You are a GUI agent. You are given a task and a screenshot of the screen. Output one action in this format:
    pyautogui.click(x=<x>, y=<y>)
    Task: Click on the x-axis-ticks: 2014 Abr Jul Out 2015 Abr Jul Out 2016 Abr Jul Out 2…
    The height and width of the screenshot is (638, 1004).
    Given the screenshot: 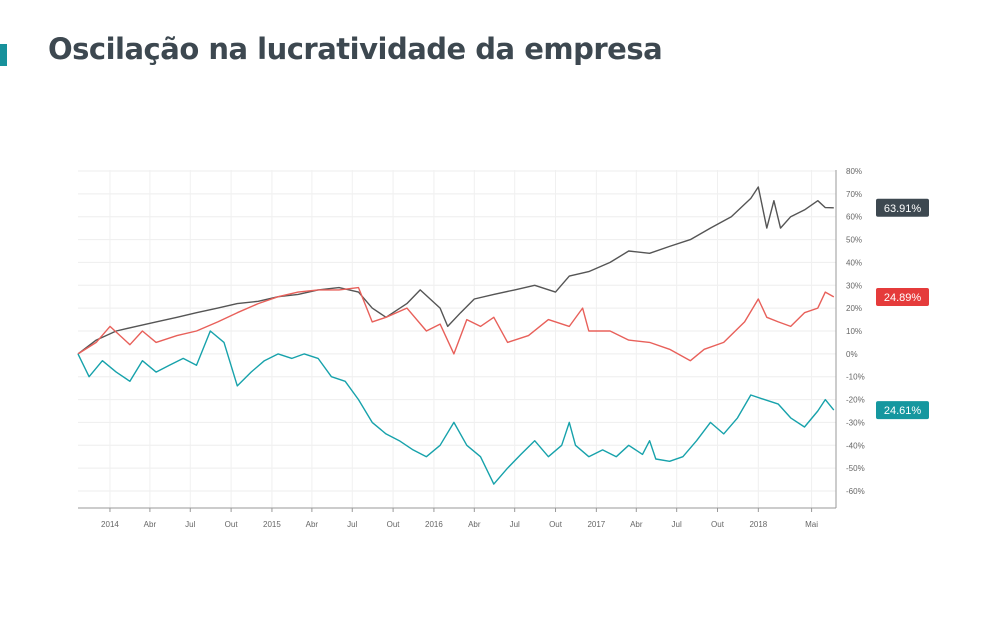 What is the action you would take?
    pyautogui.click(x=459, y=518)
    